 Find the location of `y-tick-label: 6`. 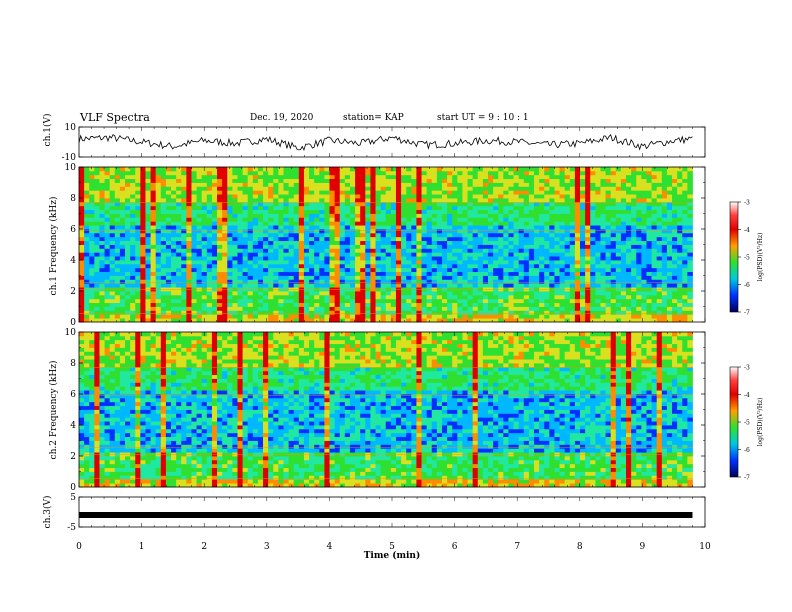

y-tick-label: 6 is located at coordinates (73, 230).